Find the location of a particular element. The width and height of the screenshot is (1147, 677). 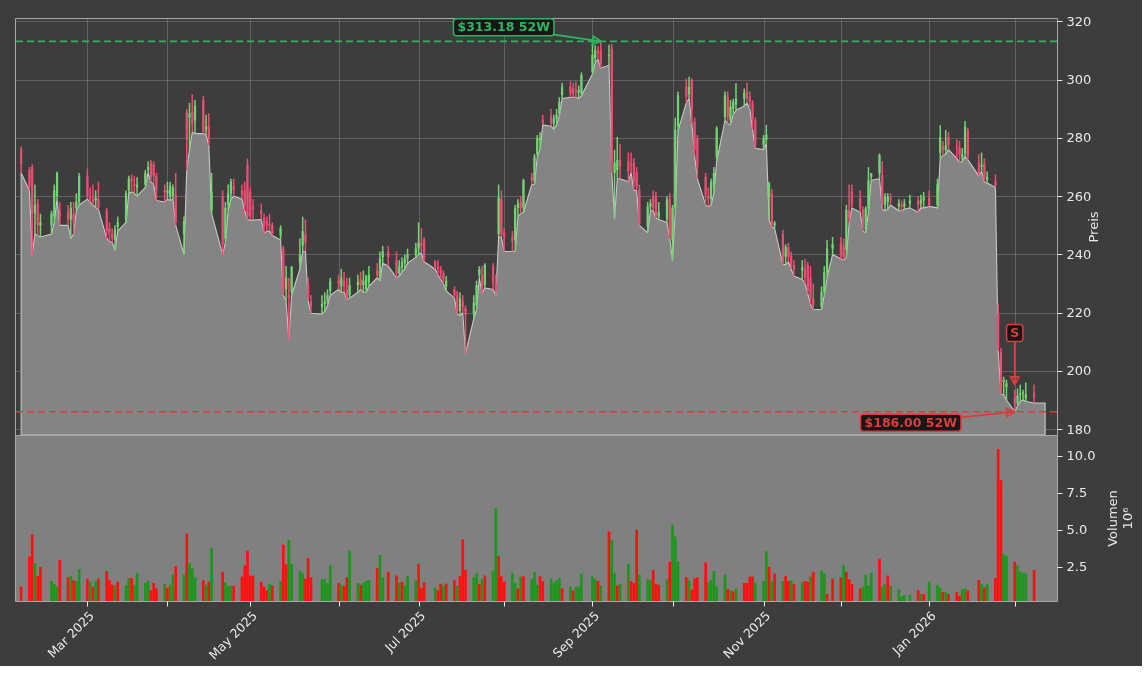

y-tick-label: 320 is located at coordinates (1079, 21).